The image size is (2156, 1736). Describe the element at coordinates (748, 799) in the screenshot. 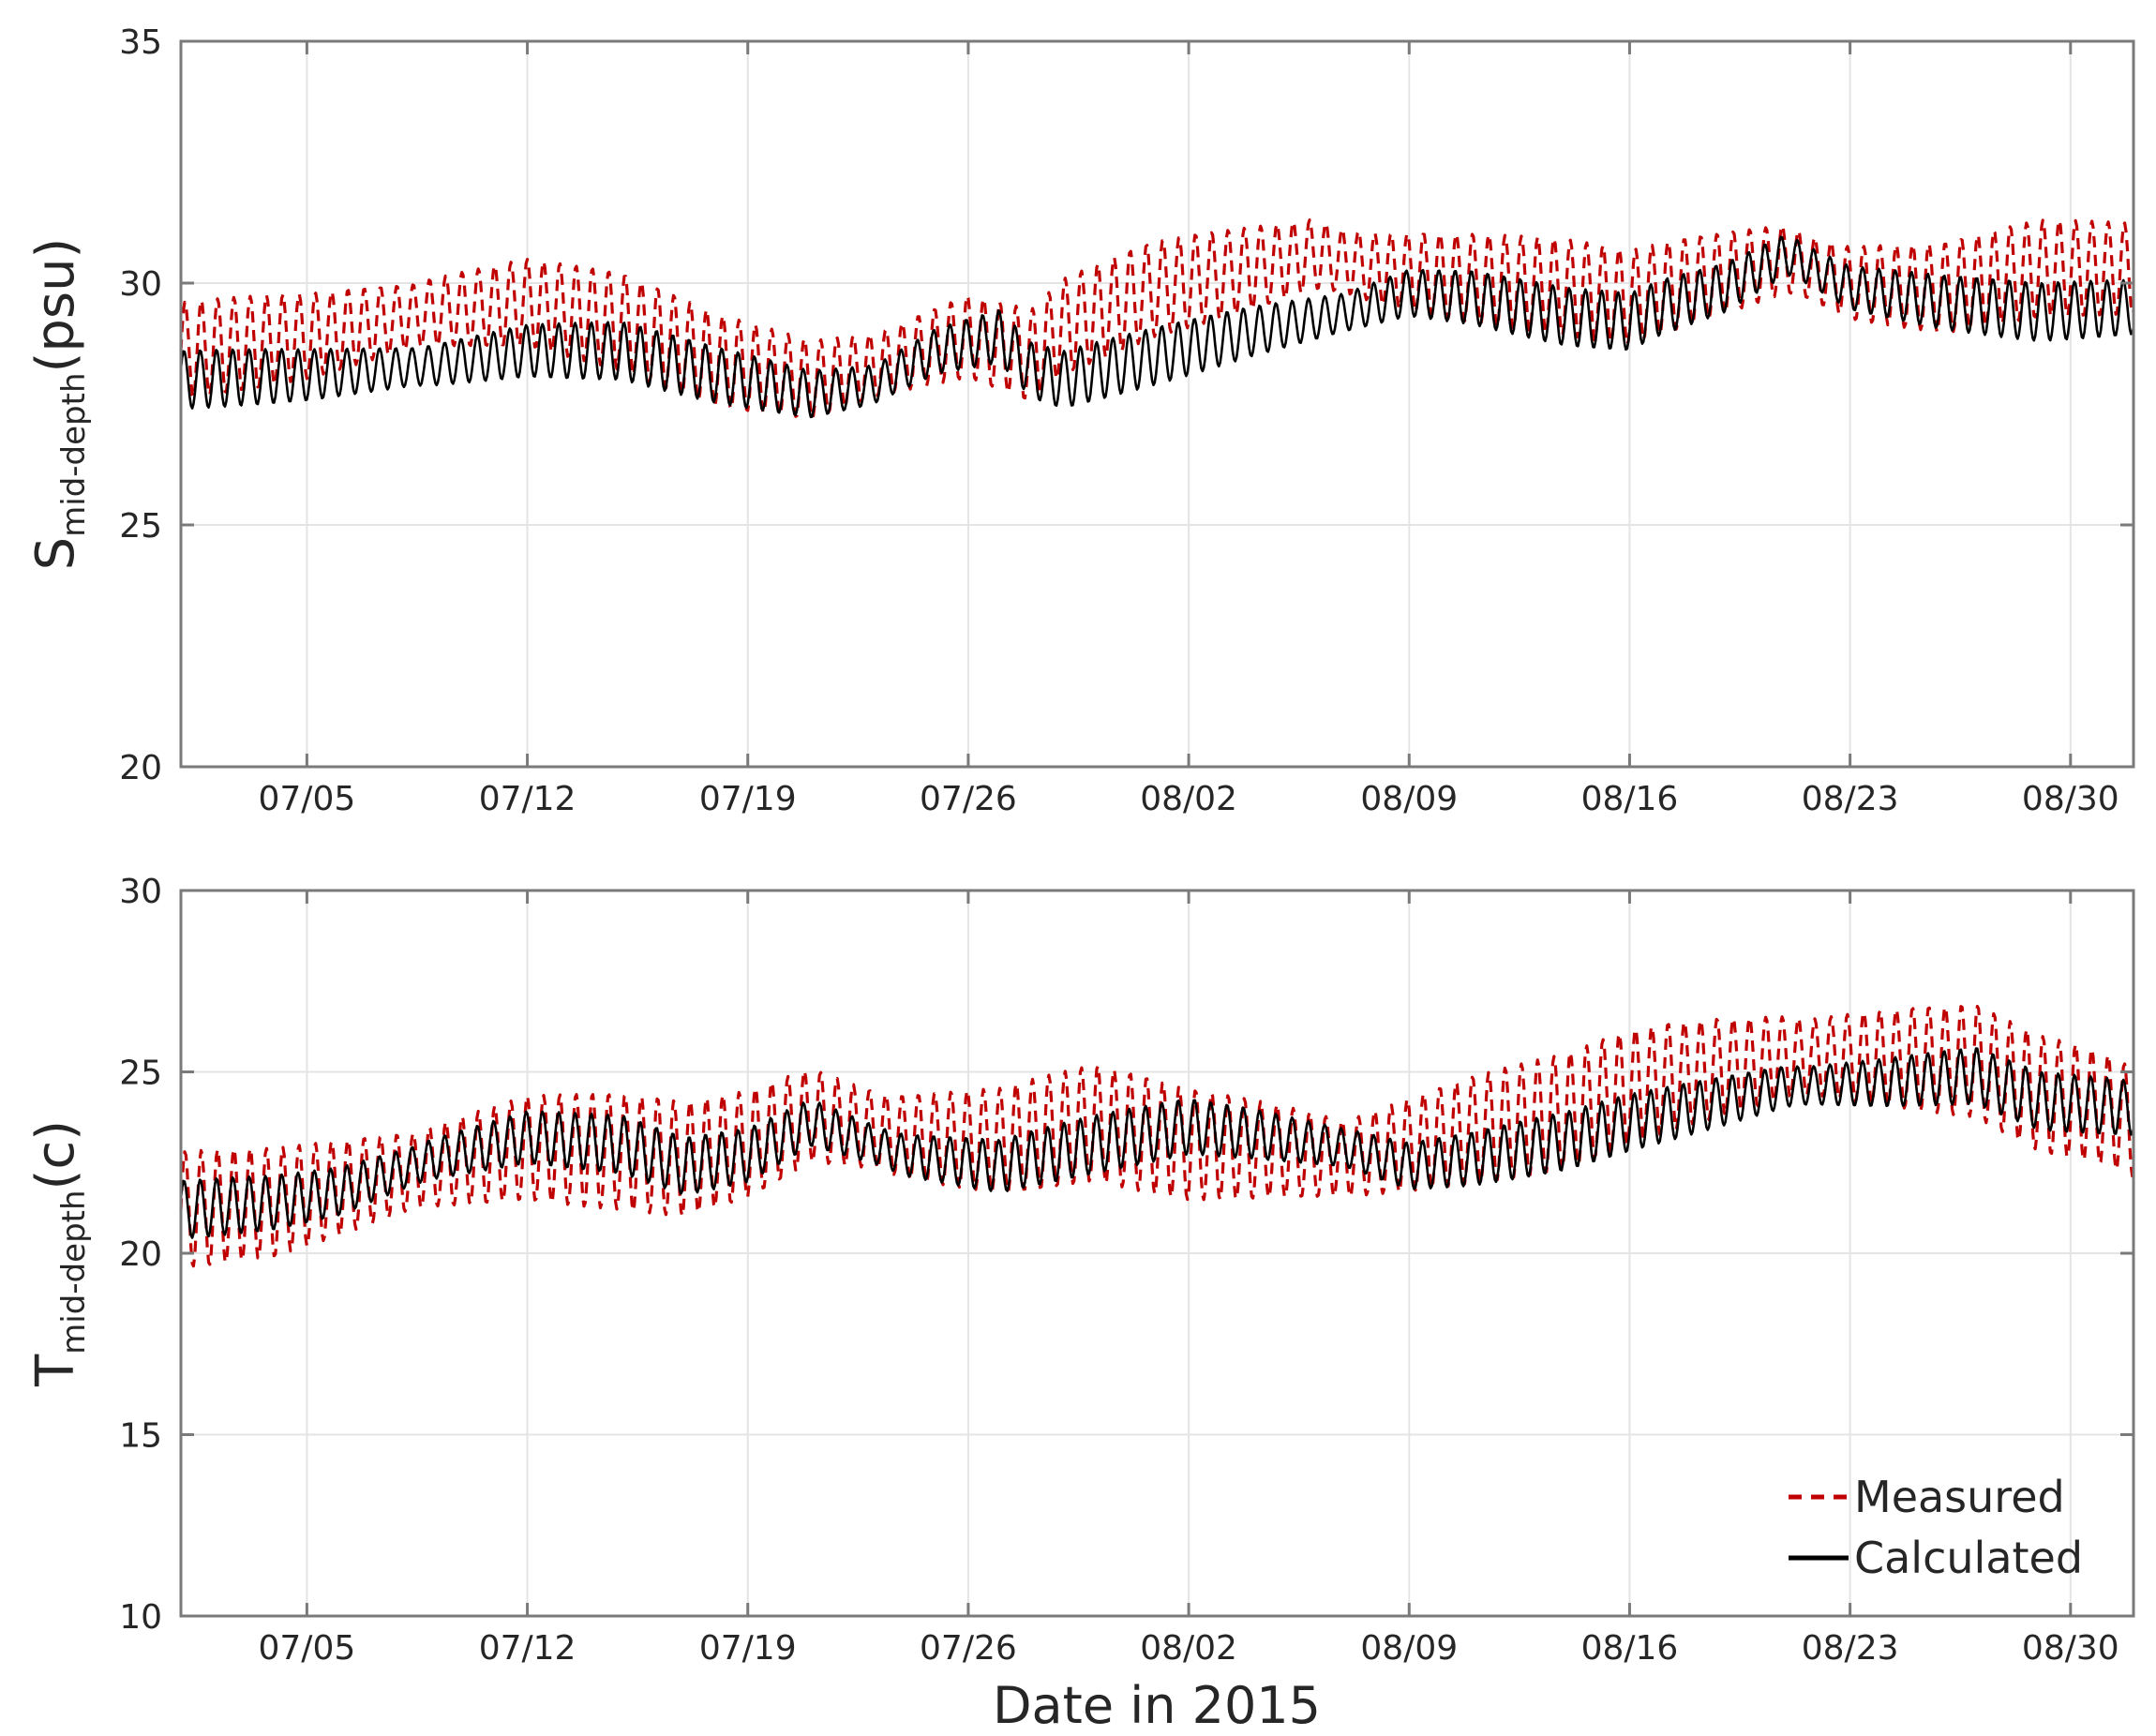

I see `salinity-x-tick-label: 07/19` at that location.